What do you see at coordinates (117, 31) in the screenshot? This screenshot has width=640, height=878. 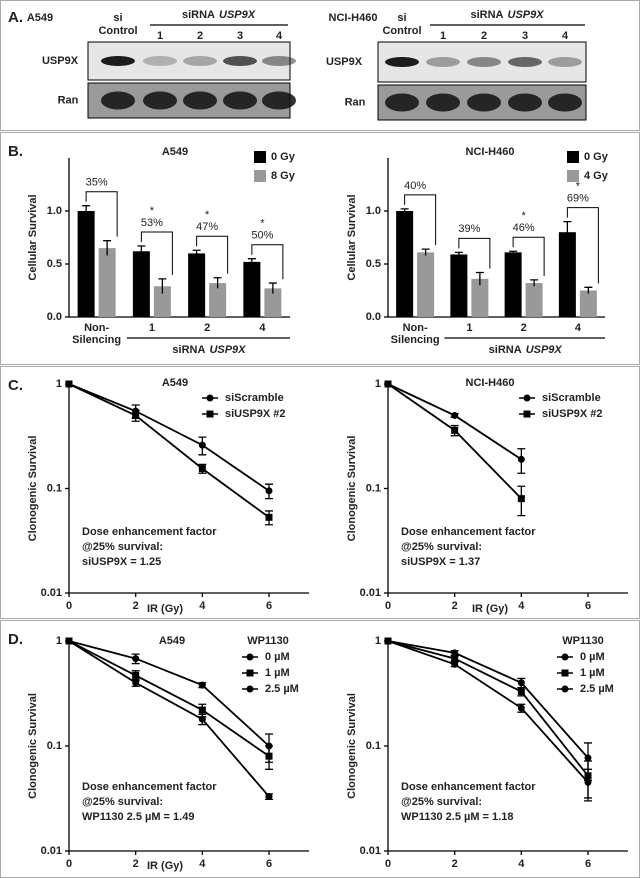 I see `control-label: Control` at bounding box center [117, 31].